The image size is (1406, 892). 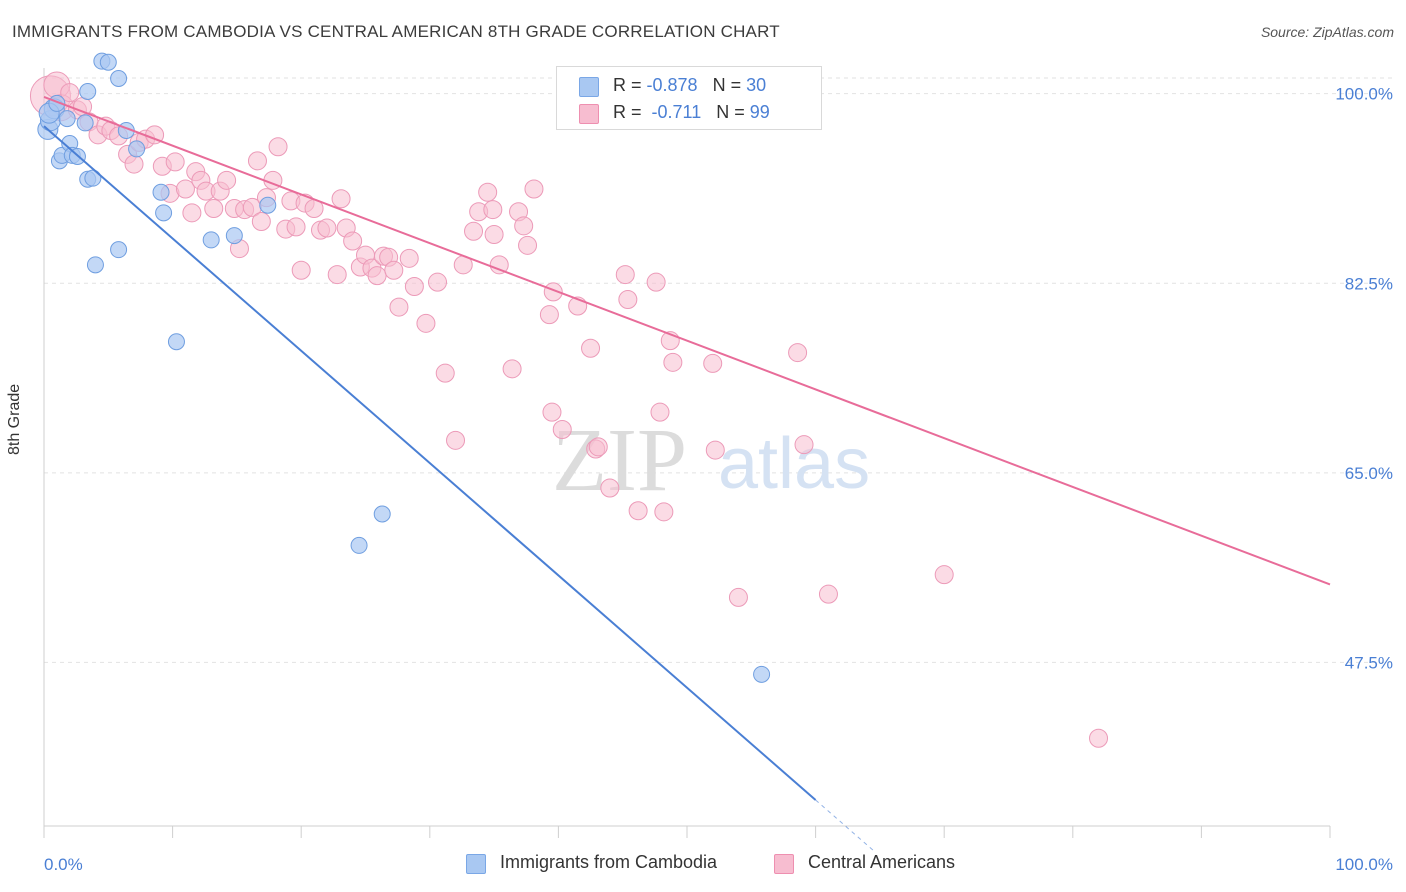 I want to click on series-label-central-americans: Central Americans, so click(x=882, y=862).